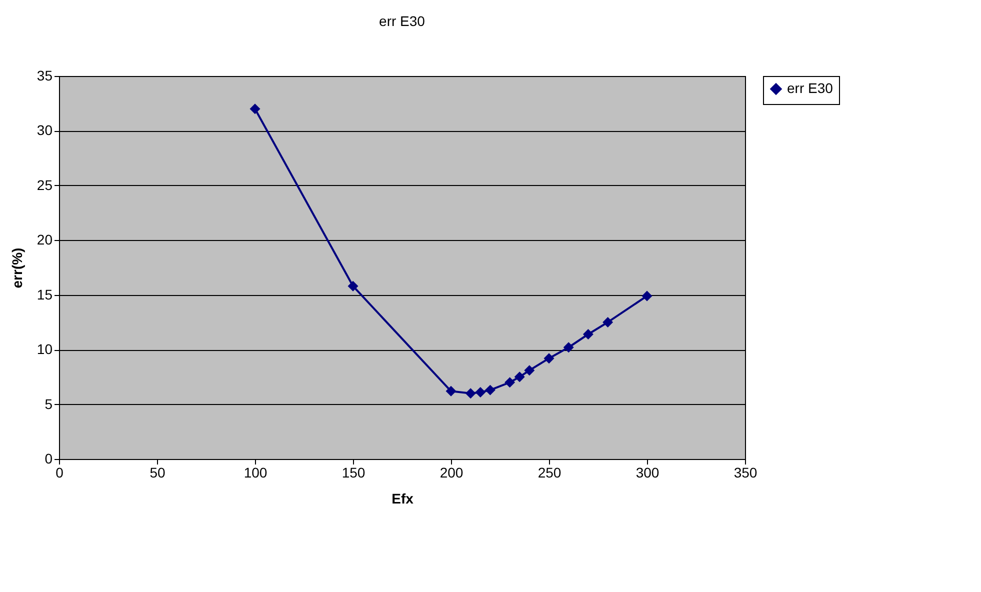 This screenshot has width=981, height=592. What do you see at coordinates (44, 76) in the screenshot?
I see `y-tick-label: 35` at bounding box center [44, 76].